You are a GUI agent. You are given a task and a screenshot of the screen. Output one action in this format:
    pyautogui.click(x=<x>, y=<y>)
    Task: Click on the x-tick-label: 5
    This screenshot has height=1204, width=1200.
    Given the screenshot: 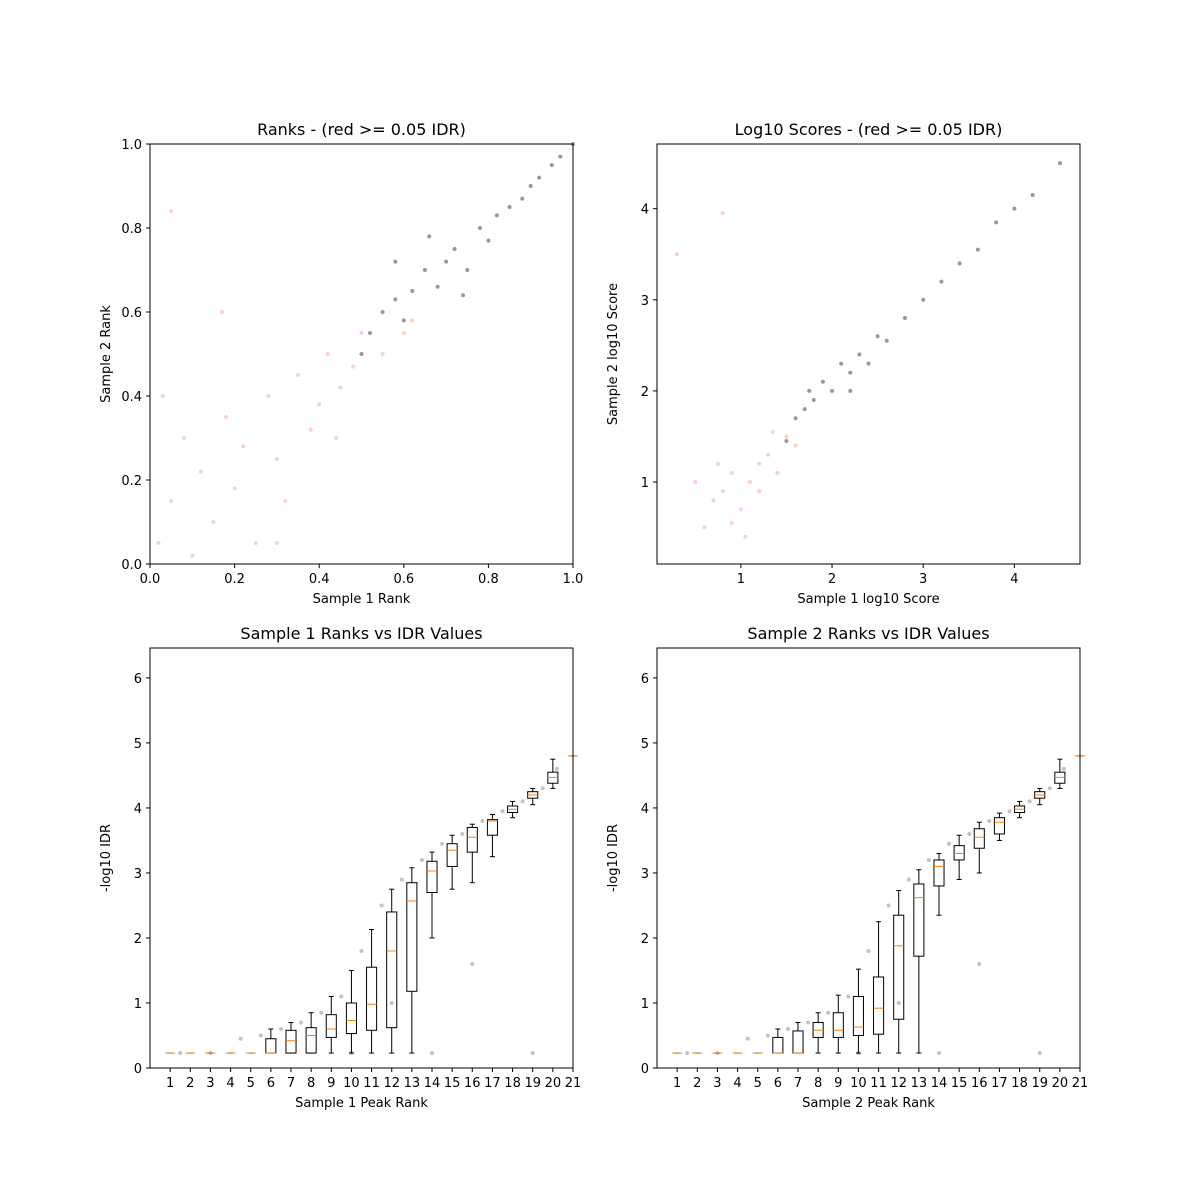 What is the action you would take?
    pyautogui.click(x=758, y=1083)
    